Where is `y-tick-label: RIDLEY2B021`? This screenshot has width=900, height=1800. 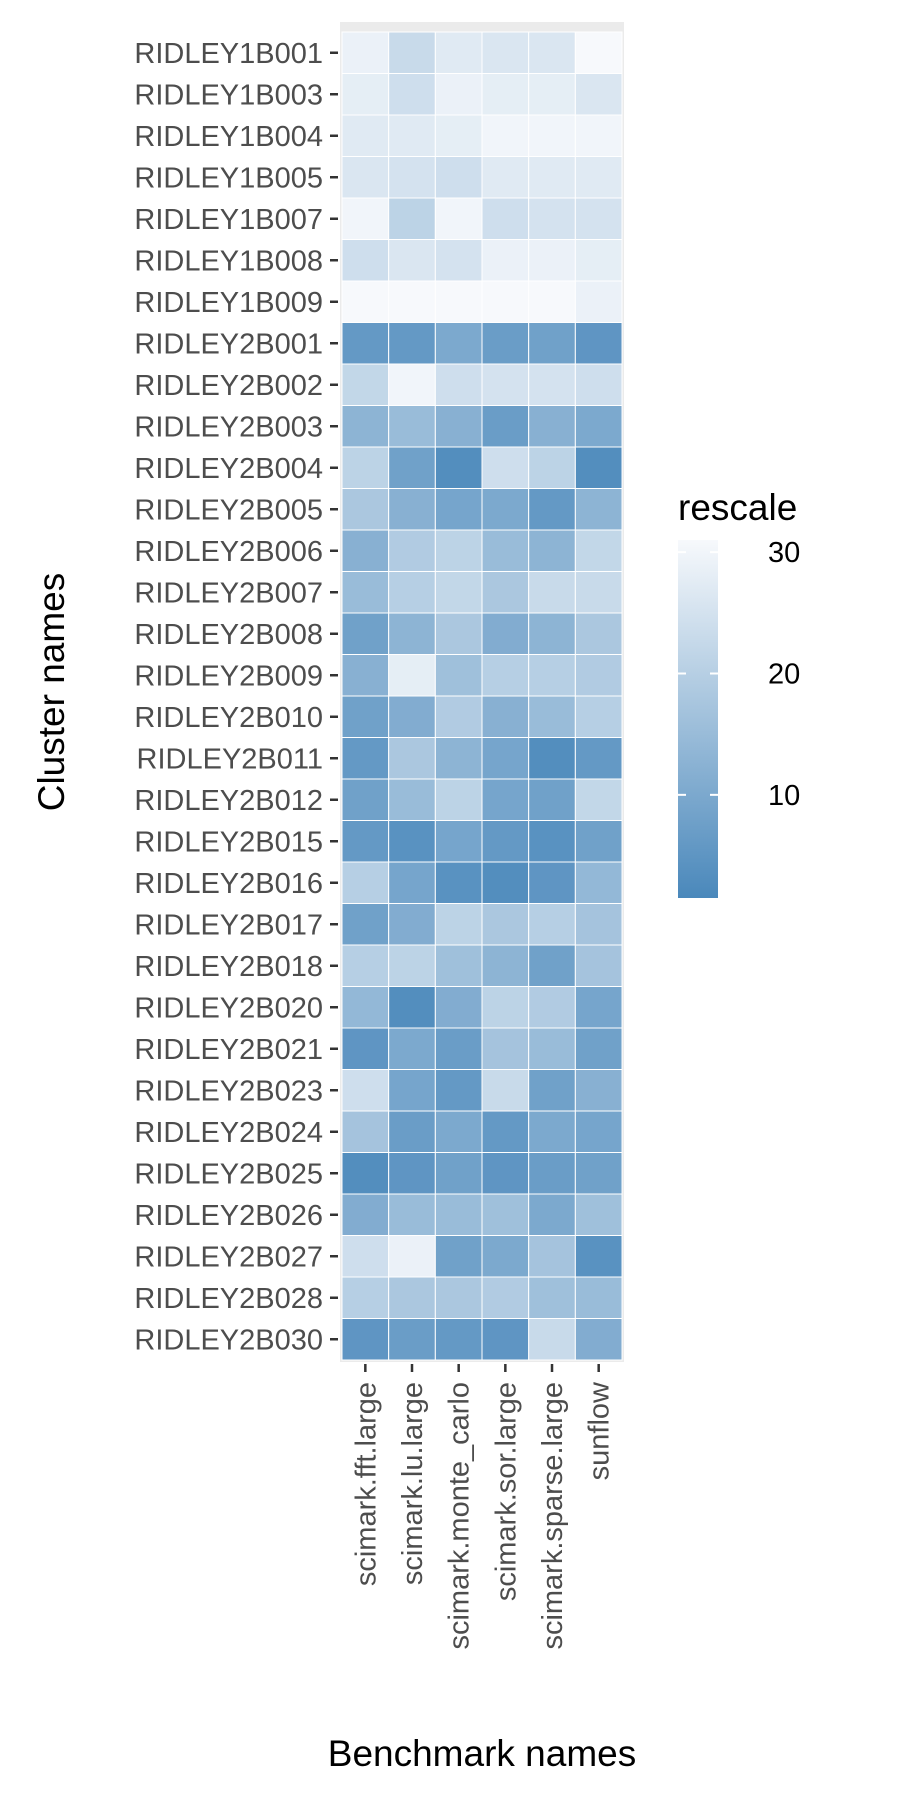 y-tick-label: RIDLEY2B021 is located at coordinates (228, 1050).